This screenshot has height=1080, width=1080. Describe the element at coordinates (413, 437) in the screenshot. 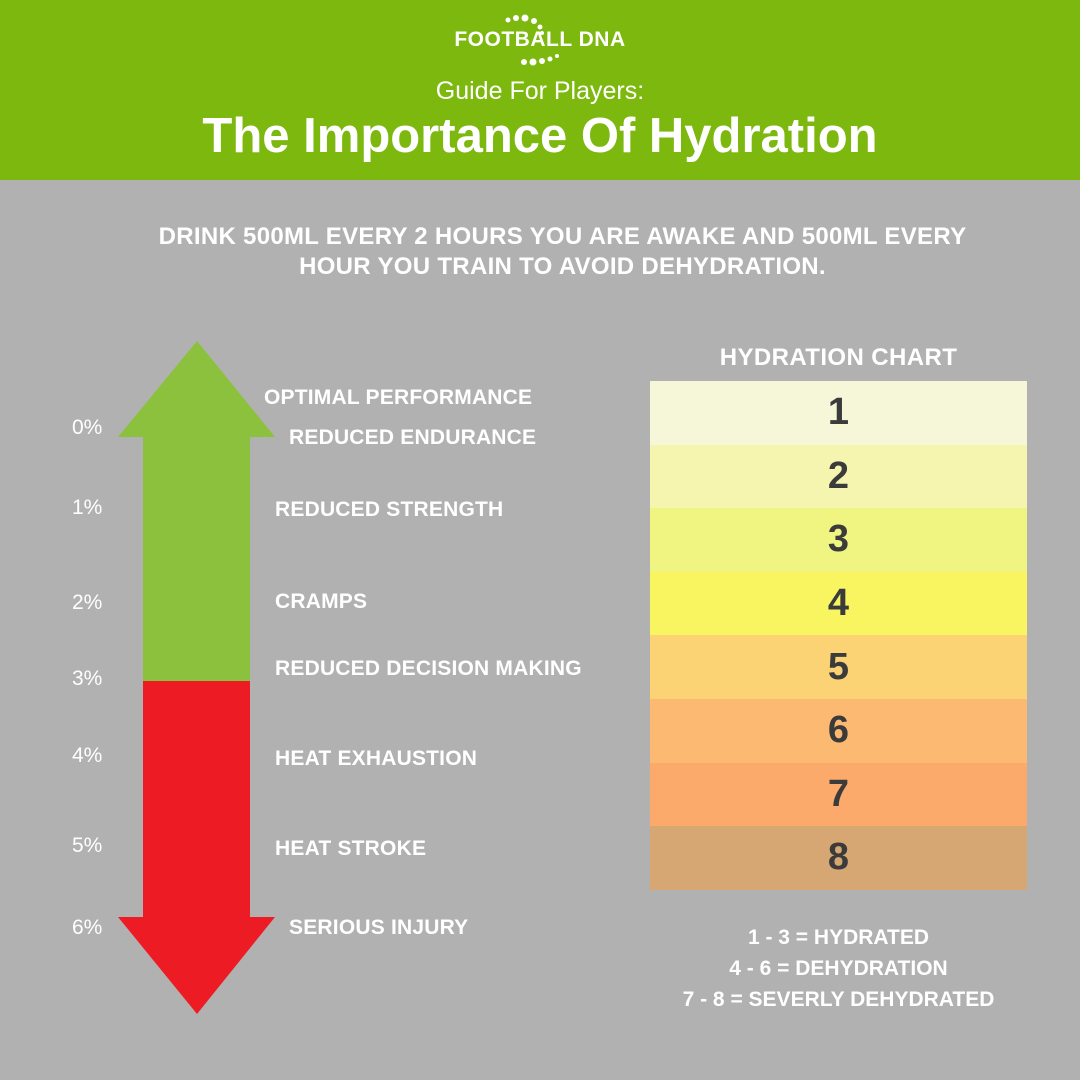

I see `effect-reduced-endurance: REDUCED ENDURANCE` at that location.